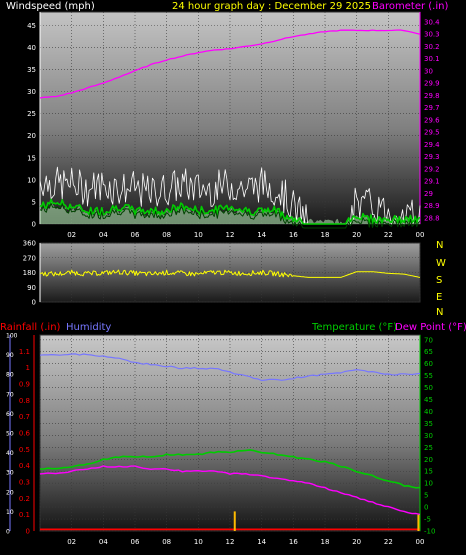 This screenshot has height=555, width=466. What do you see at coordinates (432, 206) in the screenshot?
I see `y-tick-label: 28.9` at bounding box center [432, 206].